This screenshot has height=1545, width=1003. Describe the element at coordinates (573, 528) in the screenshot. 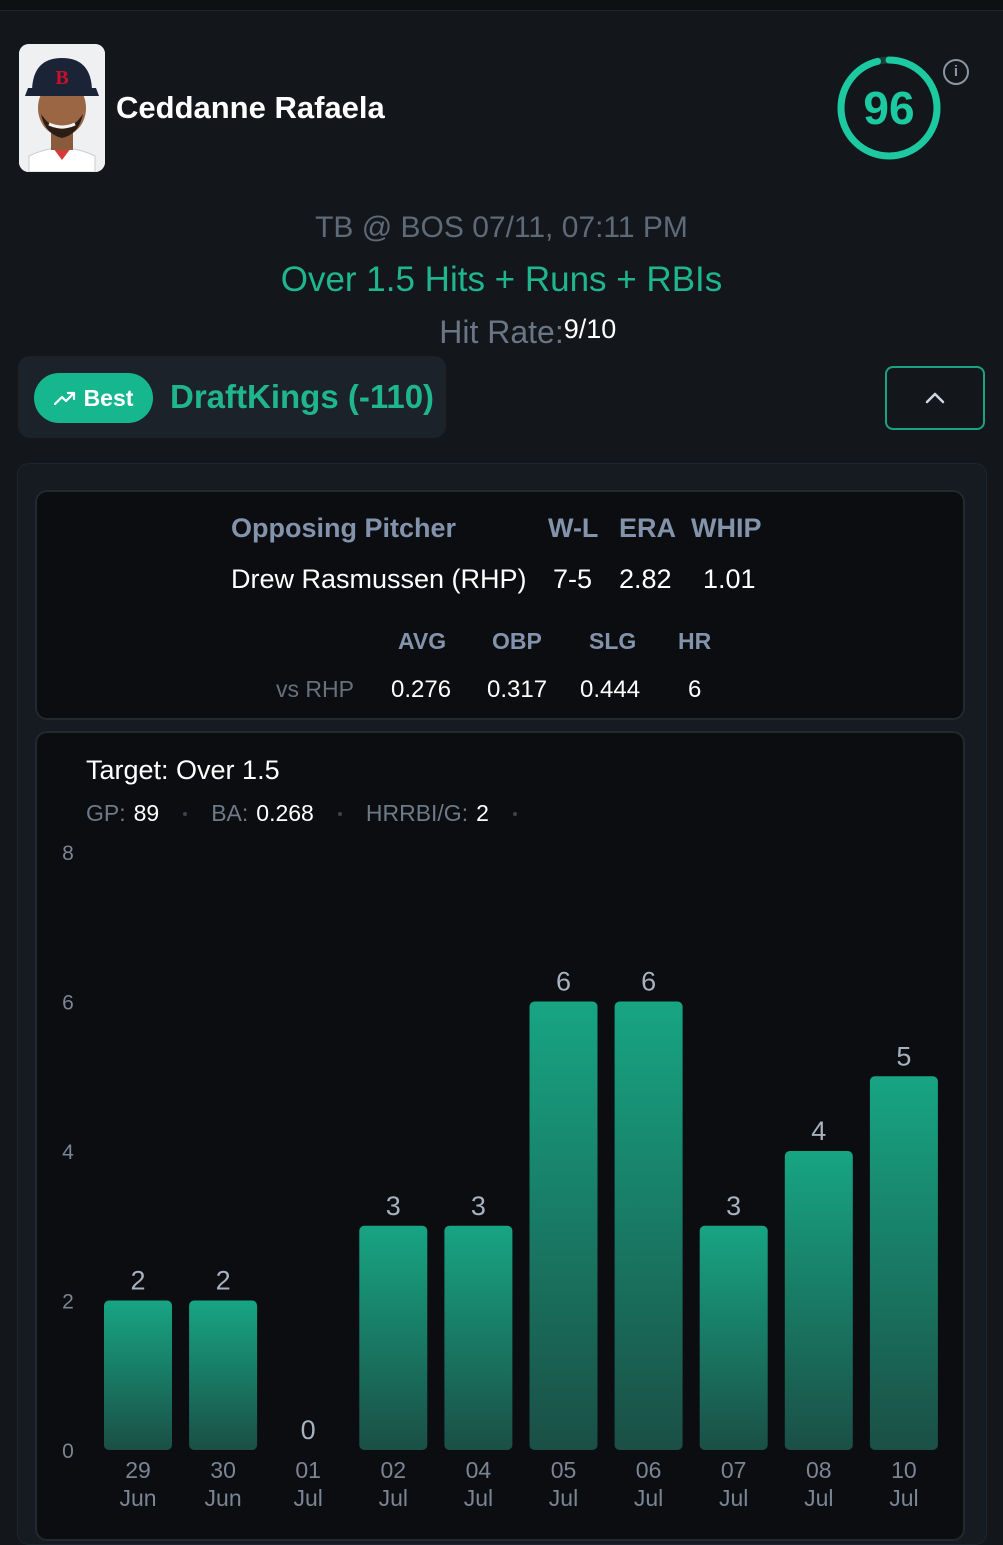

I see `wl-header: W-L` at that location.